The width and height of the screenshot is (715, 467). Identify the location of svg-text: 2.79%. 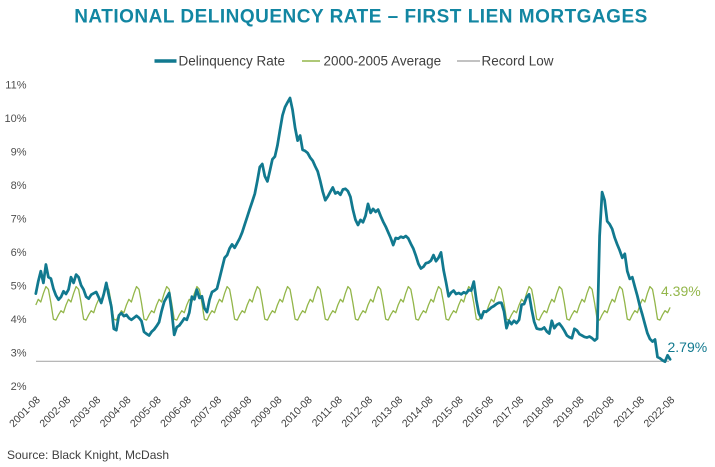
(688, 347).